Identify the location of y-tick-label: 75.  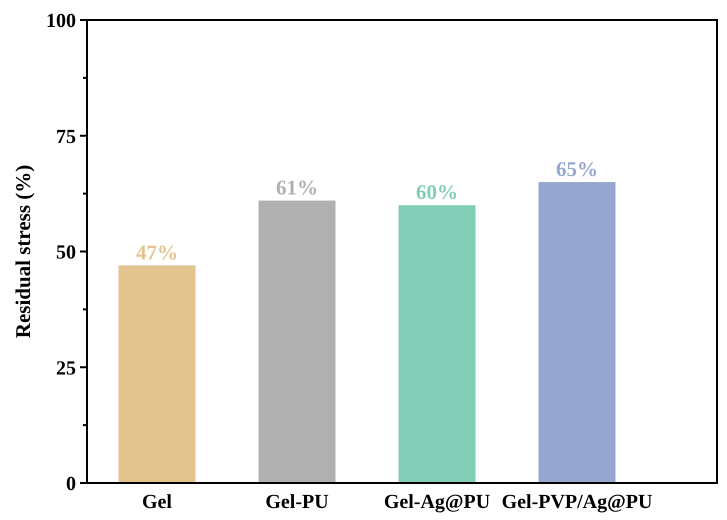
(66, 137).